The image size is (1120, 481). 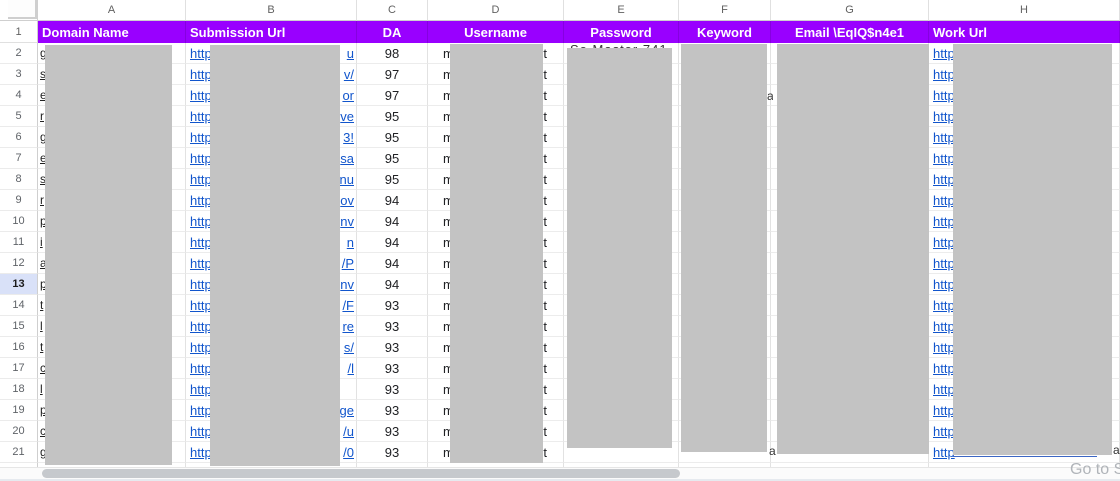 I want to click on header-da: DA, so click(x=392, y=32).